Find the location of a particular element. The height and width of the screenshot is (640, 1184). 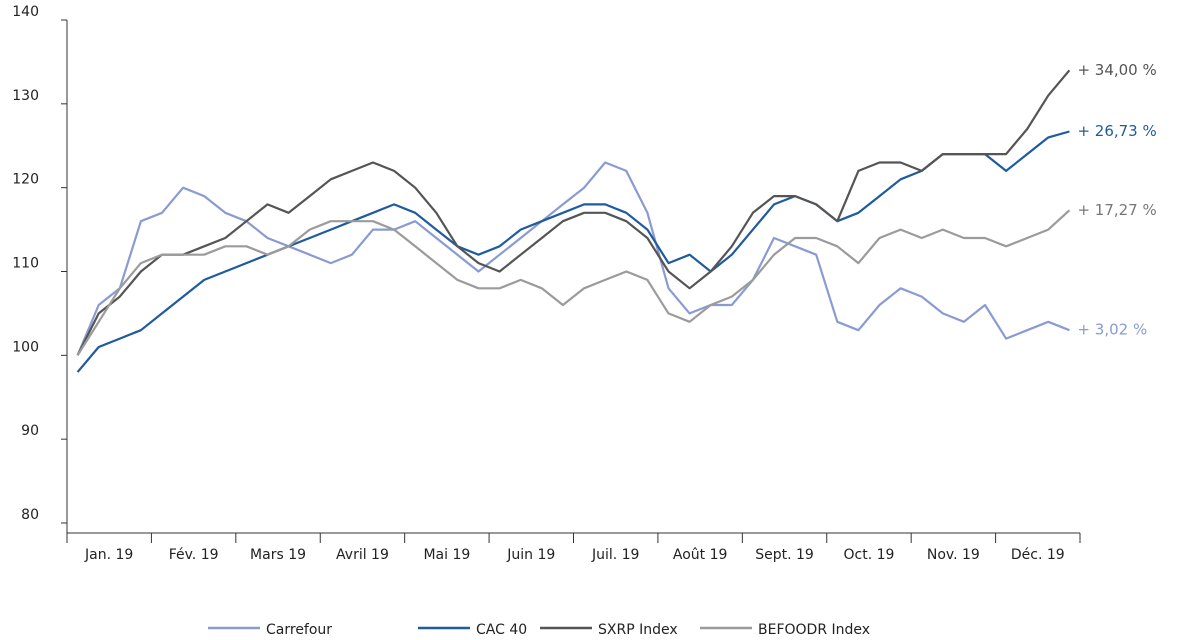

y-tick-label: 110 is located at coordinates (25, 264).